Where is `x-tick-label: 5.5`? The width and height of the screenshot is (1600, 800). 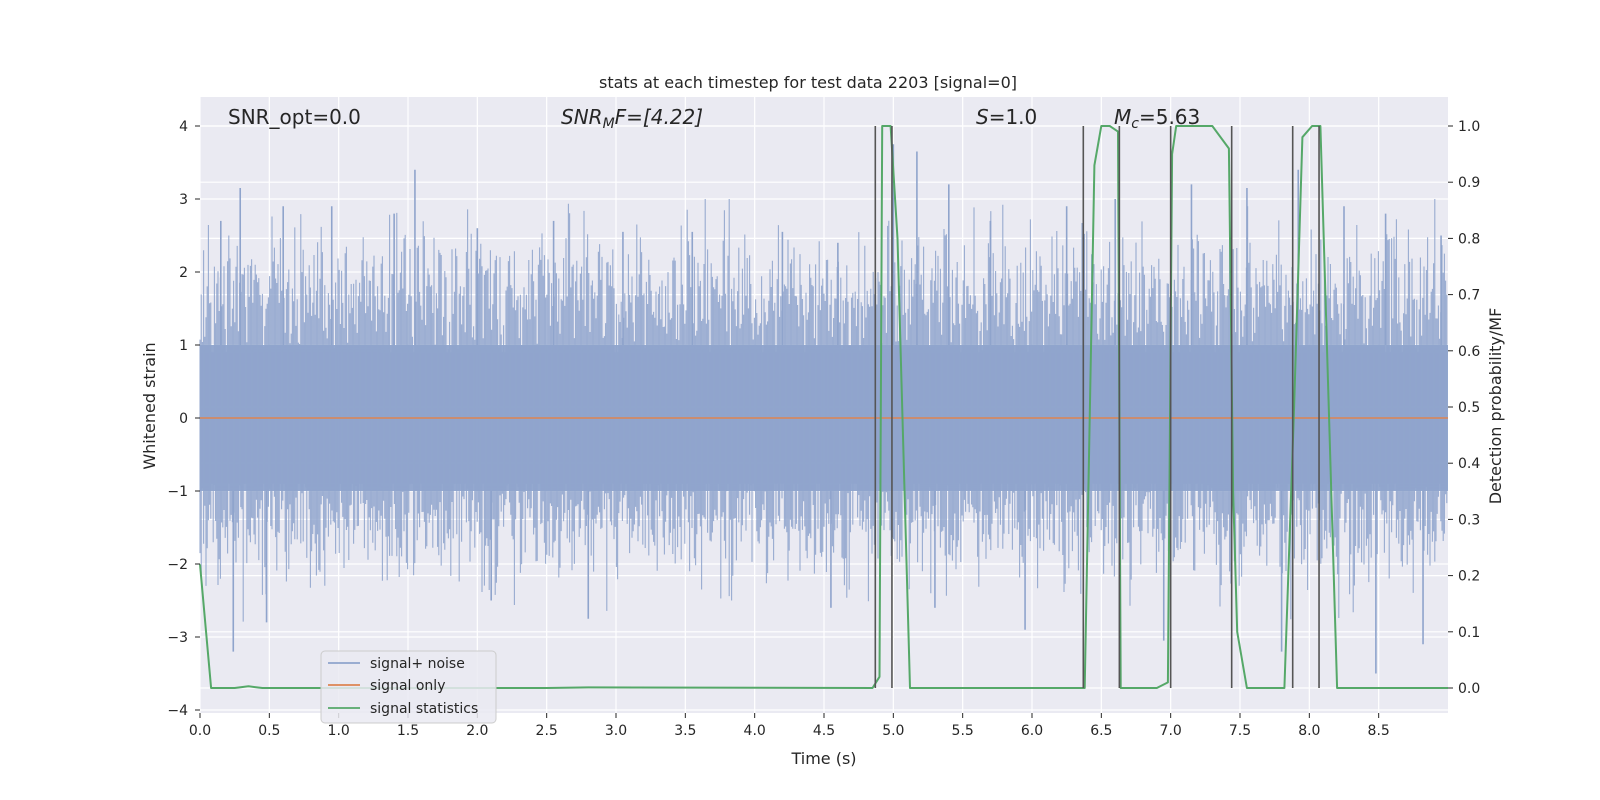
x-tick-label: 5.5 is located at coordinates (963, 731).